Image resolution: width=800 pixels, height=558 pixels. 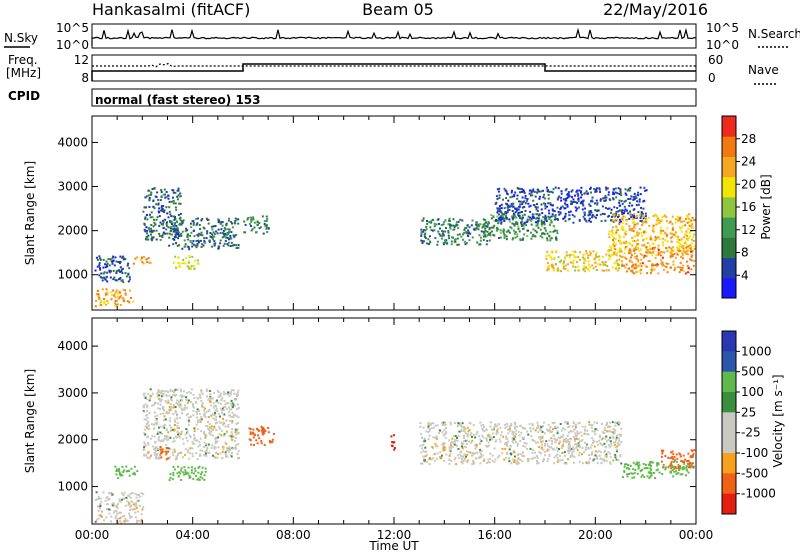 What do you see at coordinates (72, 393) in the screenshot?
I see `y-tick-label: 3000` at bounding box center [72, 393].